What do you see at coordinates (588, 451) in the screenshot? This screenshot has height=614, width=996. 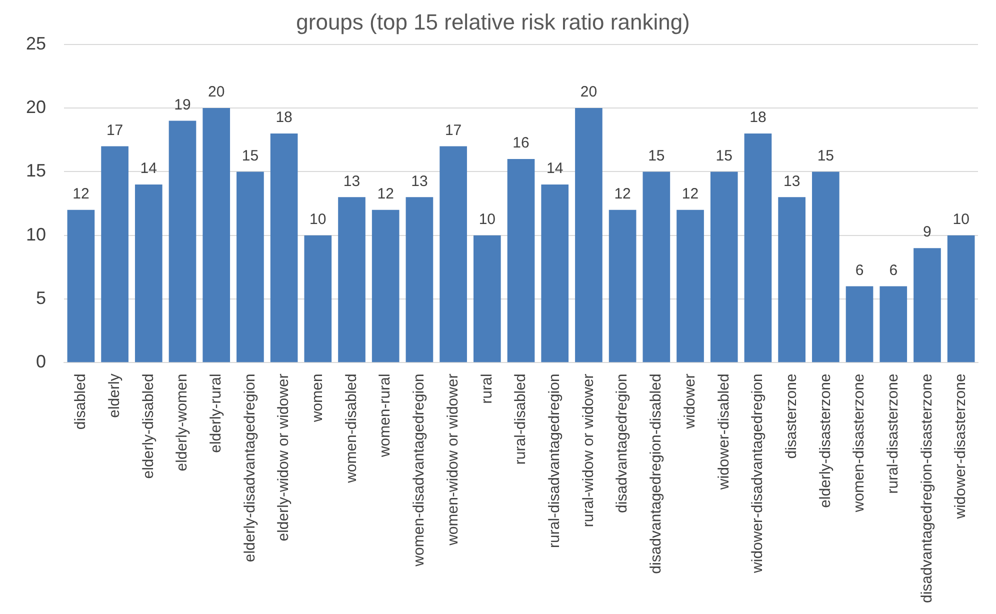 I see `x-tick-label: rural-widow or widower` at bounding box center [588, 451].